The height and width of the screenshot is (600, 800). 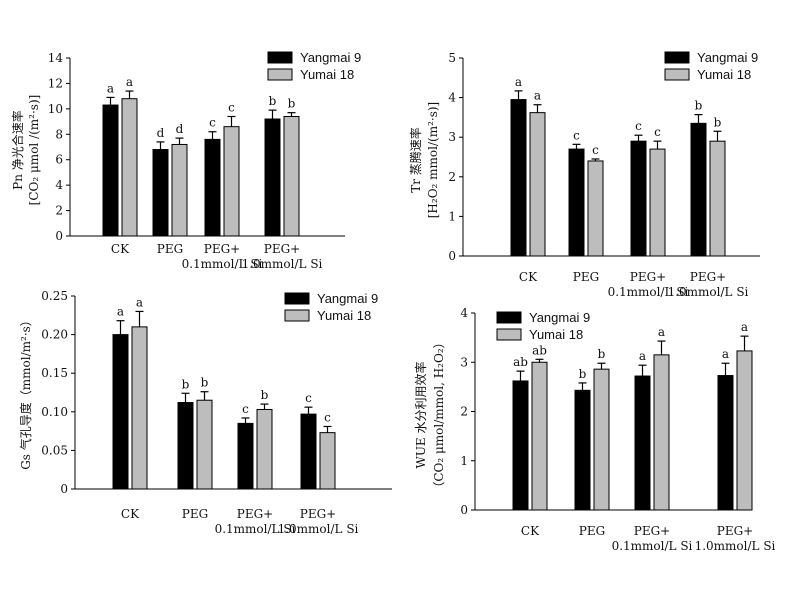 What do you see at coordinates (433, 160) in the screenshot?
I see `y-axis-label: [H₂O₂ mmol/(m²·s)]` at bounding box center [433, 160].